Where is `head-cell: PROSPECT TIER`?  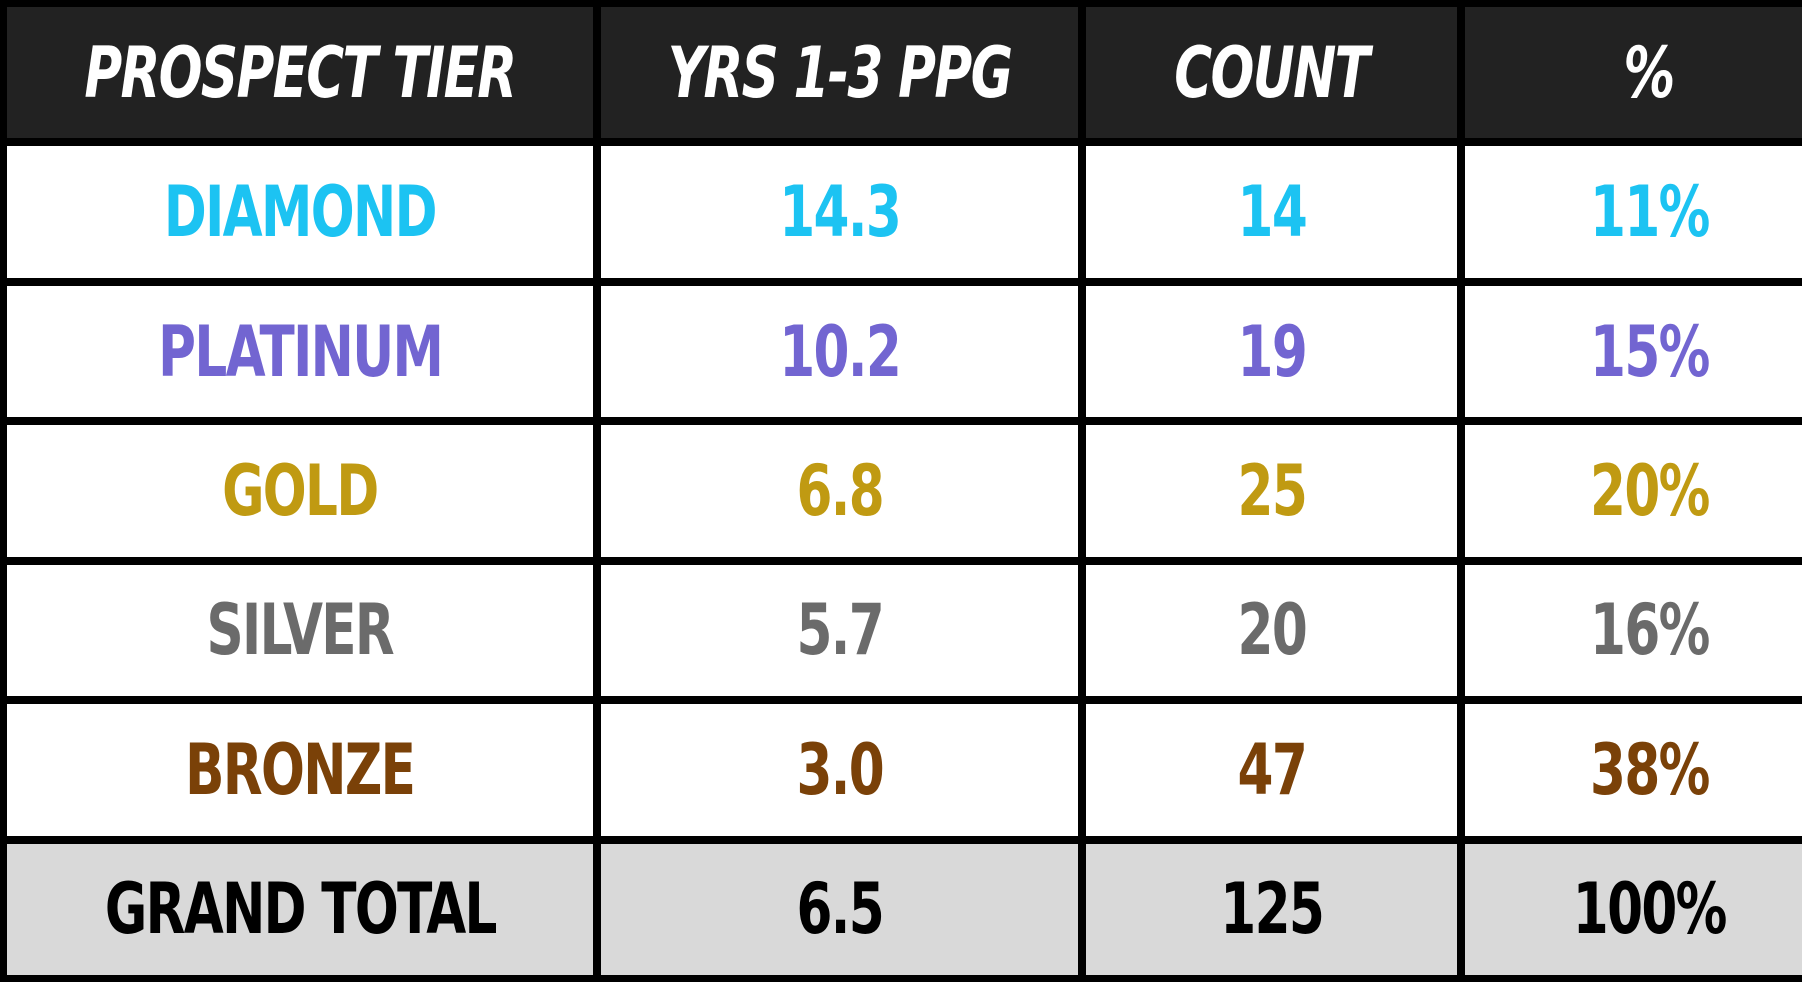 head-cell: PROSPECT TIER is located at coordinates (300, 73).